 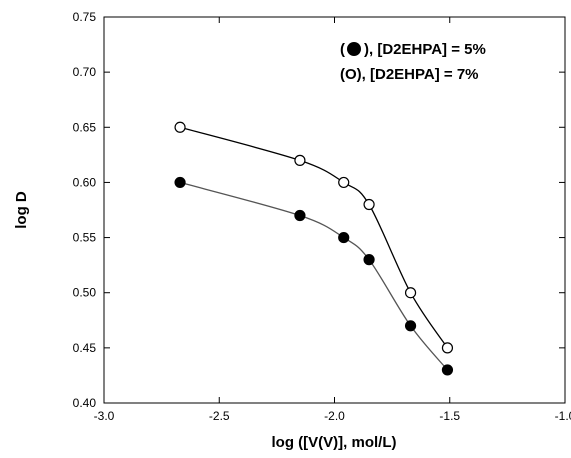 What do you see at coordinates (449, 416) in the screenshot?
I see `x-tick-label: -1.5` at bounding box center [449, 416].